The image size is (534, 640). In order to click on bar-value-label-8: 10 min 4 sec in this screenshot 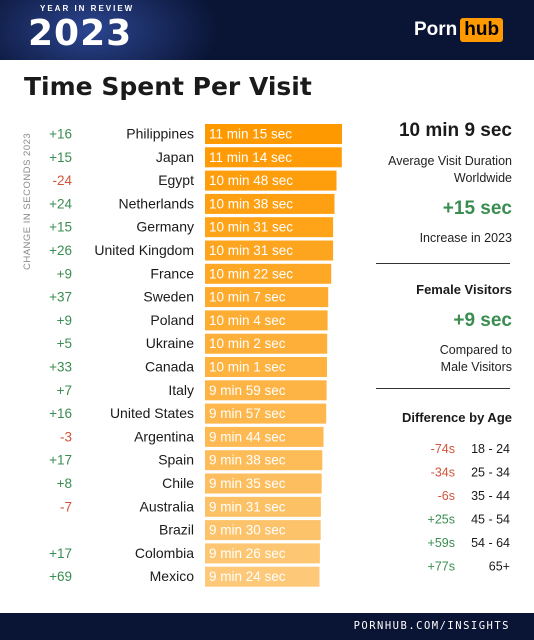, I will do `click(247, 320)`.